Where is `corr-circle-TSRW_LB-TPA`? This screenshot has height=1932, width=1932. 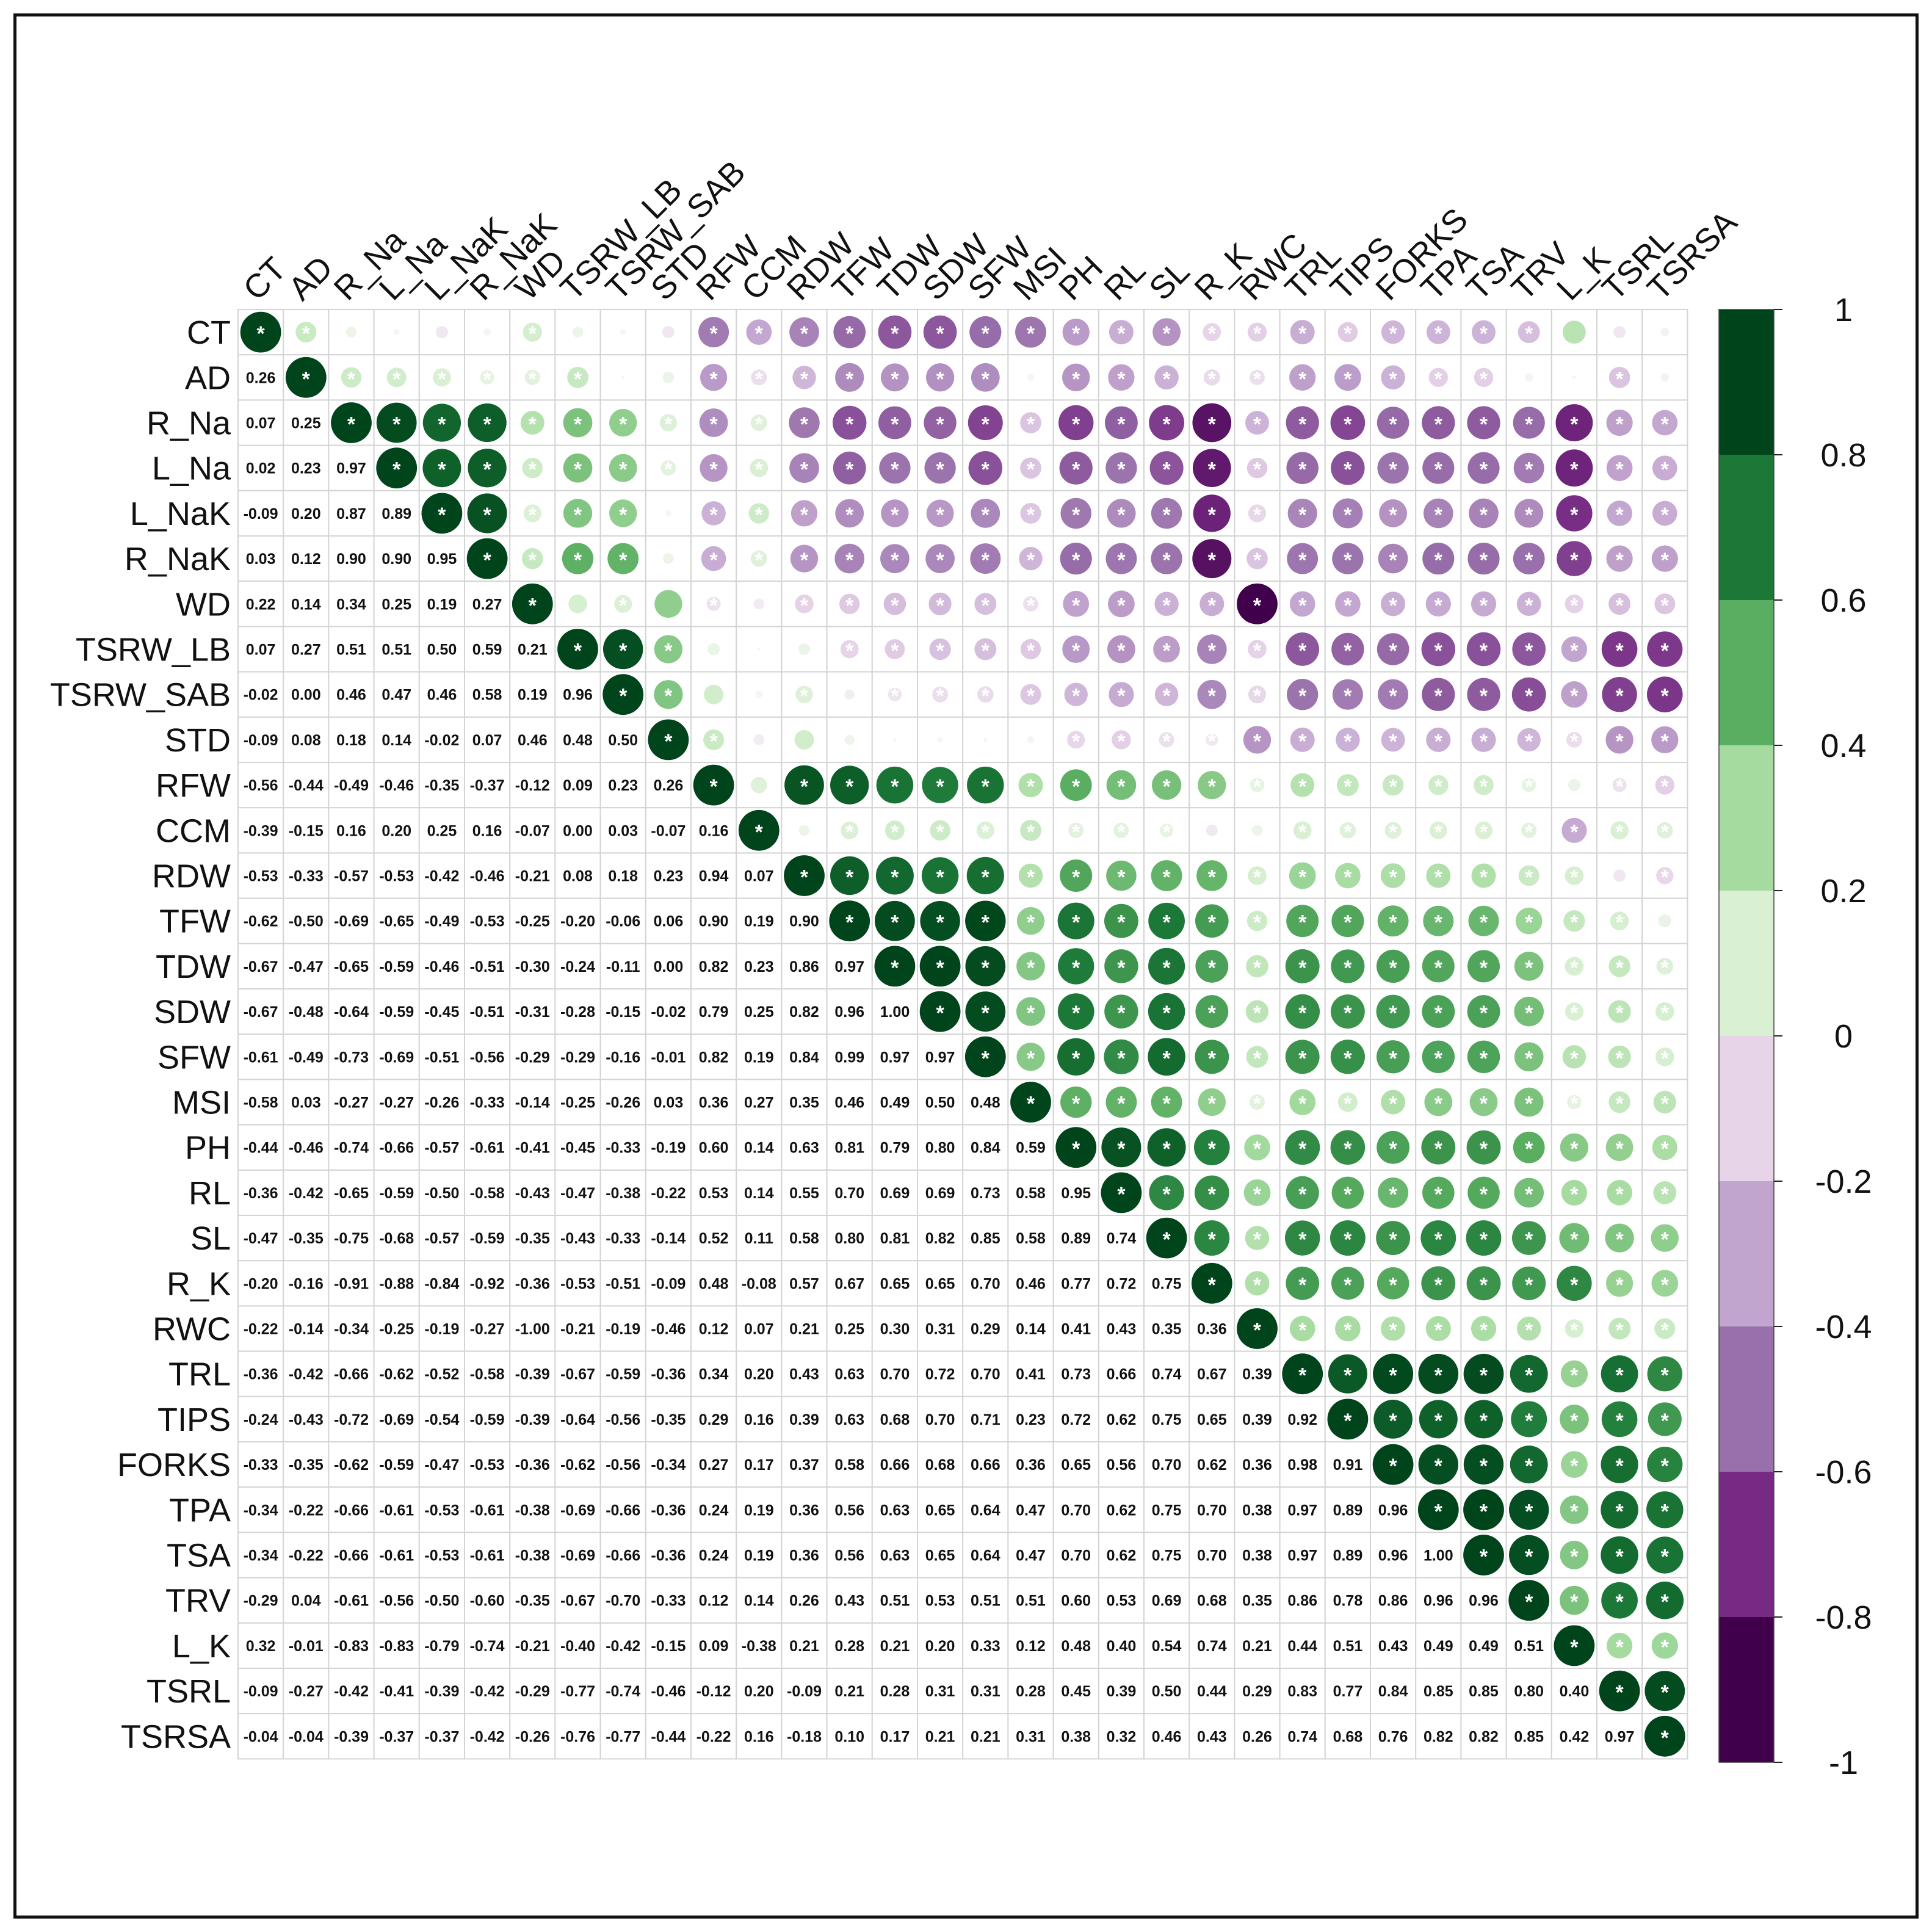 corr-circle-TSRW_LB-TPA is located at coordinates (1438, 649).